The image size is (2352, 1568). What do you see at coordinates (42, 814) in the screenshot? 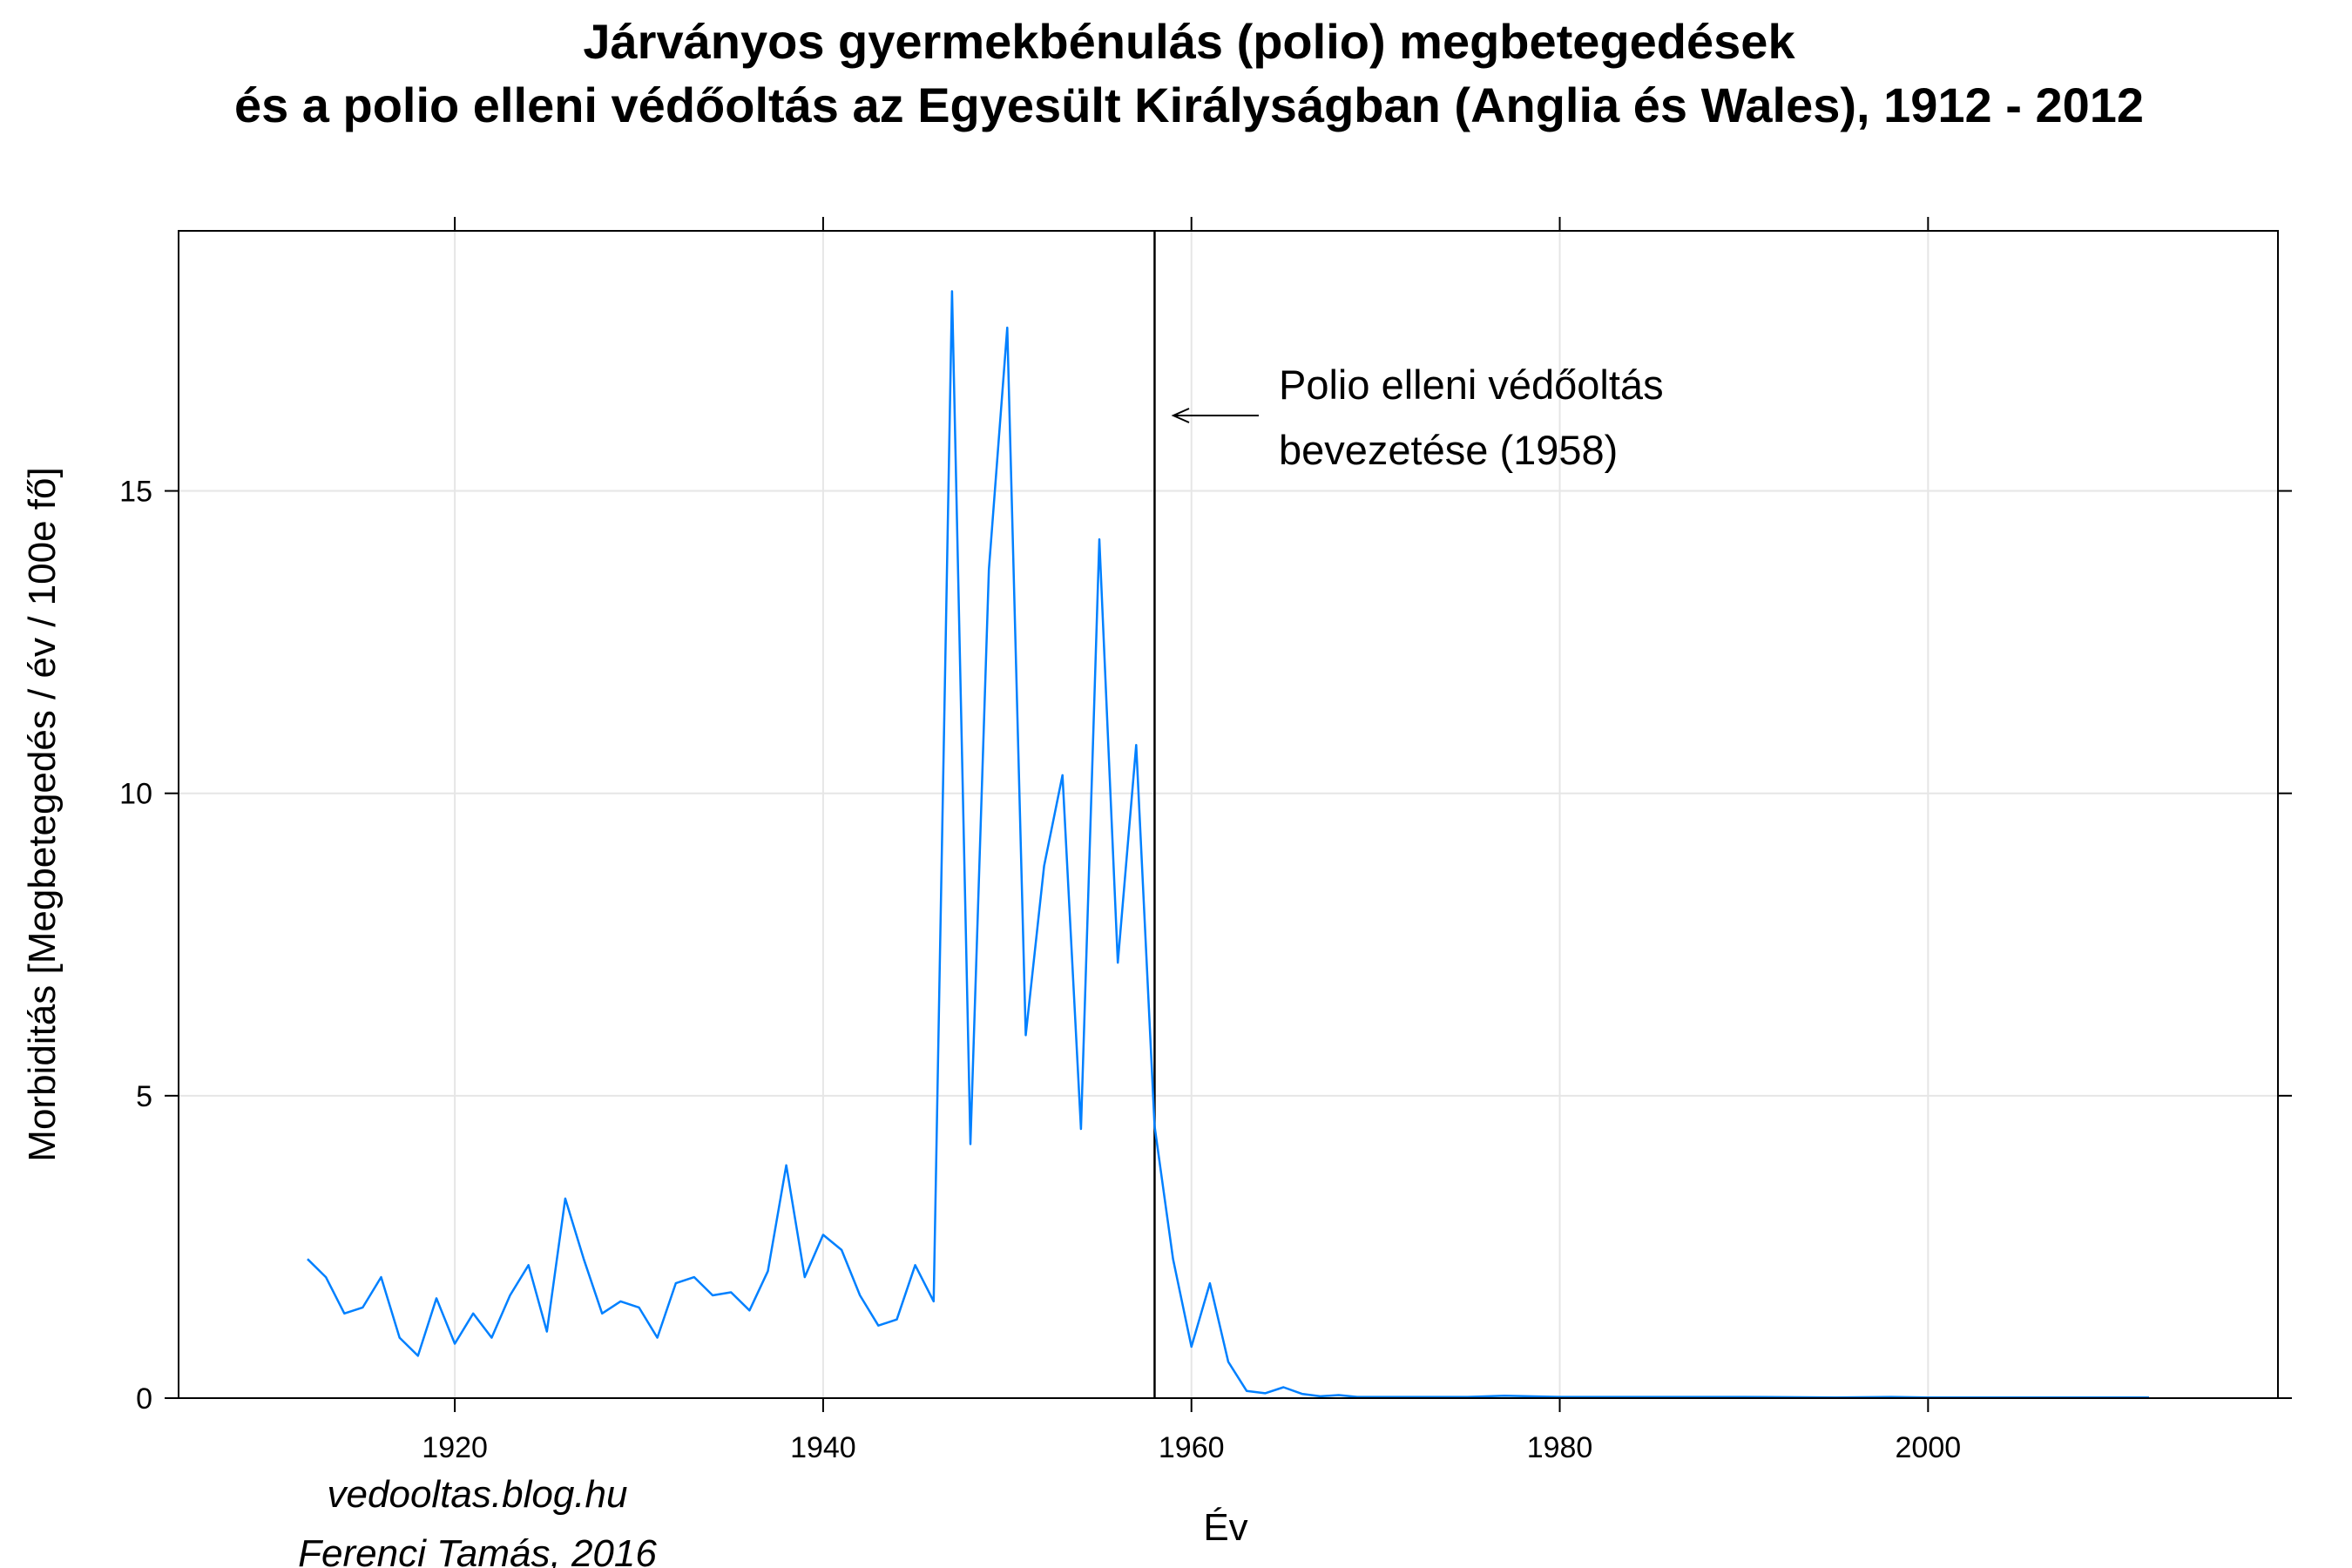
I see `y-axis-label: Morbiditás [Megbetegedés / év / 100e fő]` at bounding box center [42, 814].